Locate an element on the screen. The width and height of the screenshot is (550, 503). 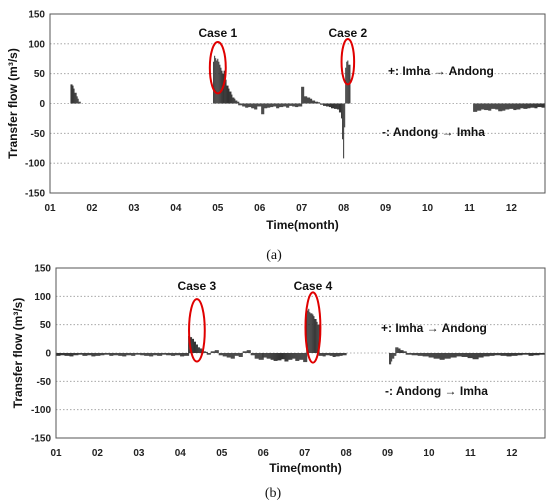
data-bars is located at coordinates (300, 336).